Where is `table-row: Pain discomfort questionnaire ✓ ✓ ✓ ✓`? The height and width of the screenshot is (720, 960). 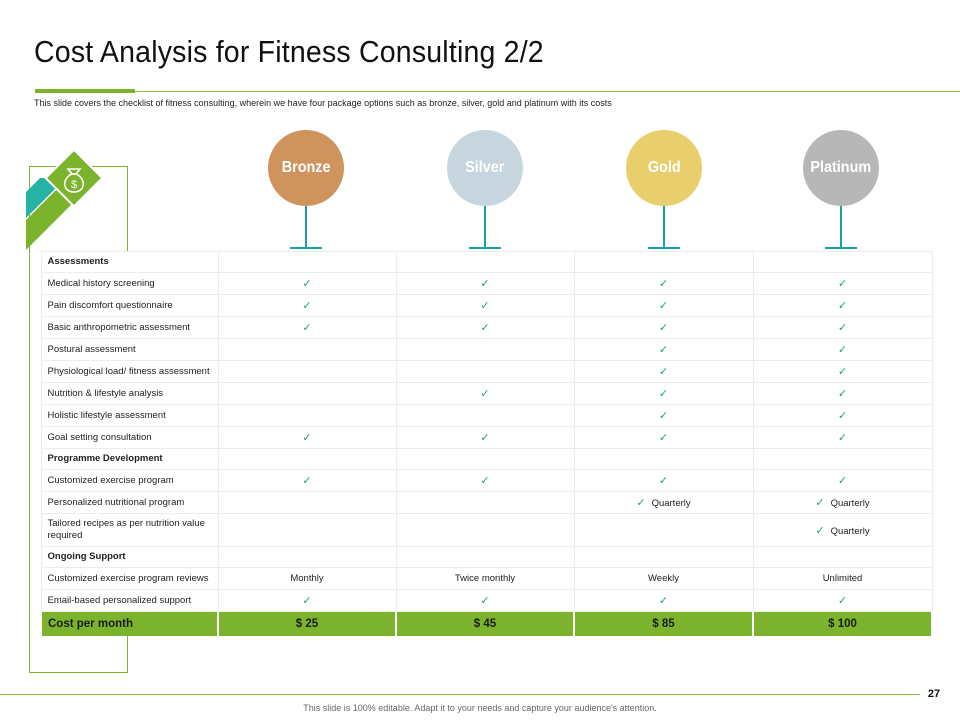
table-row: Pain discomfort questionnaire ✓ ✓ ✓ ✓ is located at coordinates (486, 305).